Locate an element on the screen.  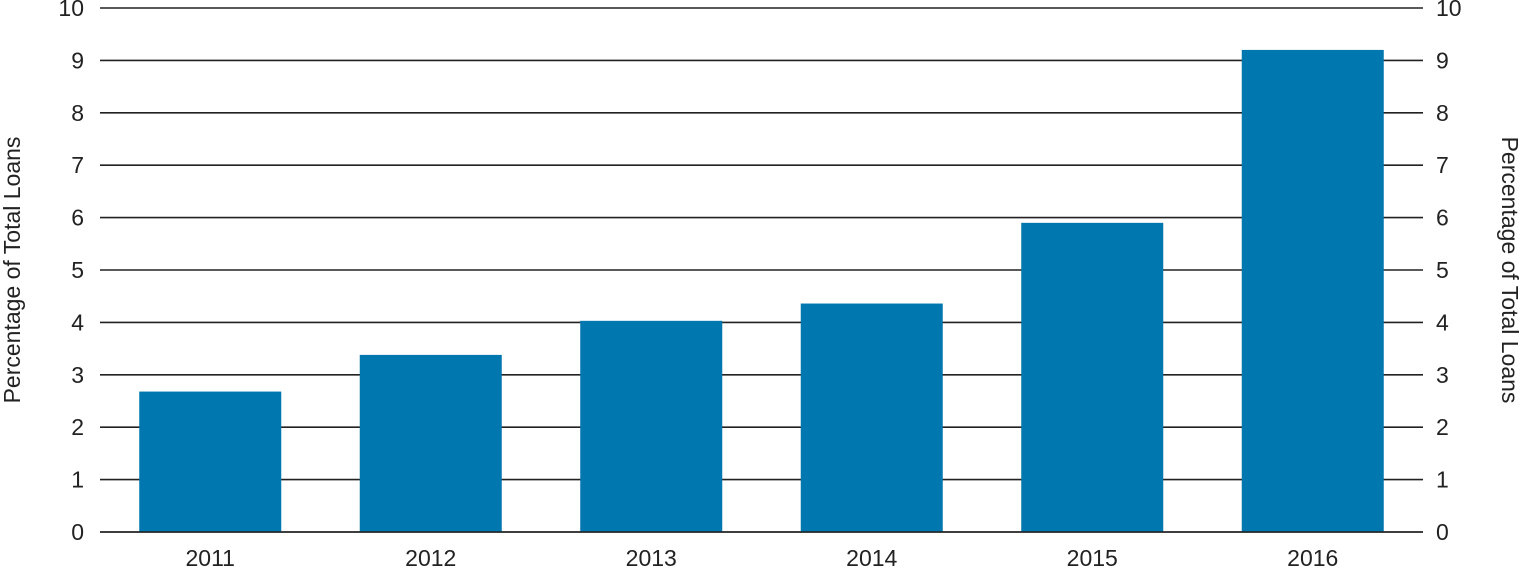
y-axis-left-ticks: 0 1 2 3 4 5 6 7 8 9 10 is located at coordinates (71, 272).